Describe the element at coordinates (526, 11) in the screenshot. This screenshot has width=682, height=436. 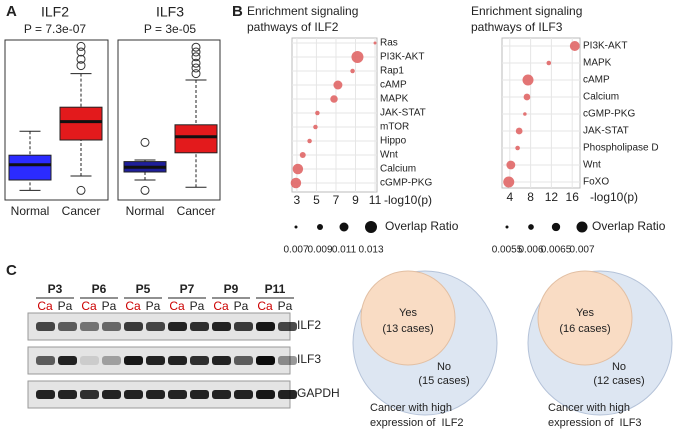
I see `chart-title: Enrichment signaling` at that location.